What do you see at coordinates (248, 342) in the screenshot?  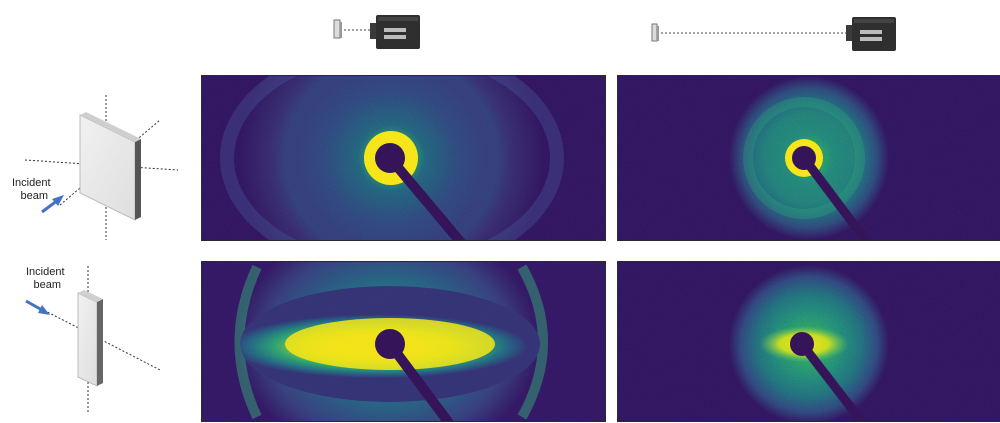 I see `left-arc` at bounding box center [248, 342].